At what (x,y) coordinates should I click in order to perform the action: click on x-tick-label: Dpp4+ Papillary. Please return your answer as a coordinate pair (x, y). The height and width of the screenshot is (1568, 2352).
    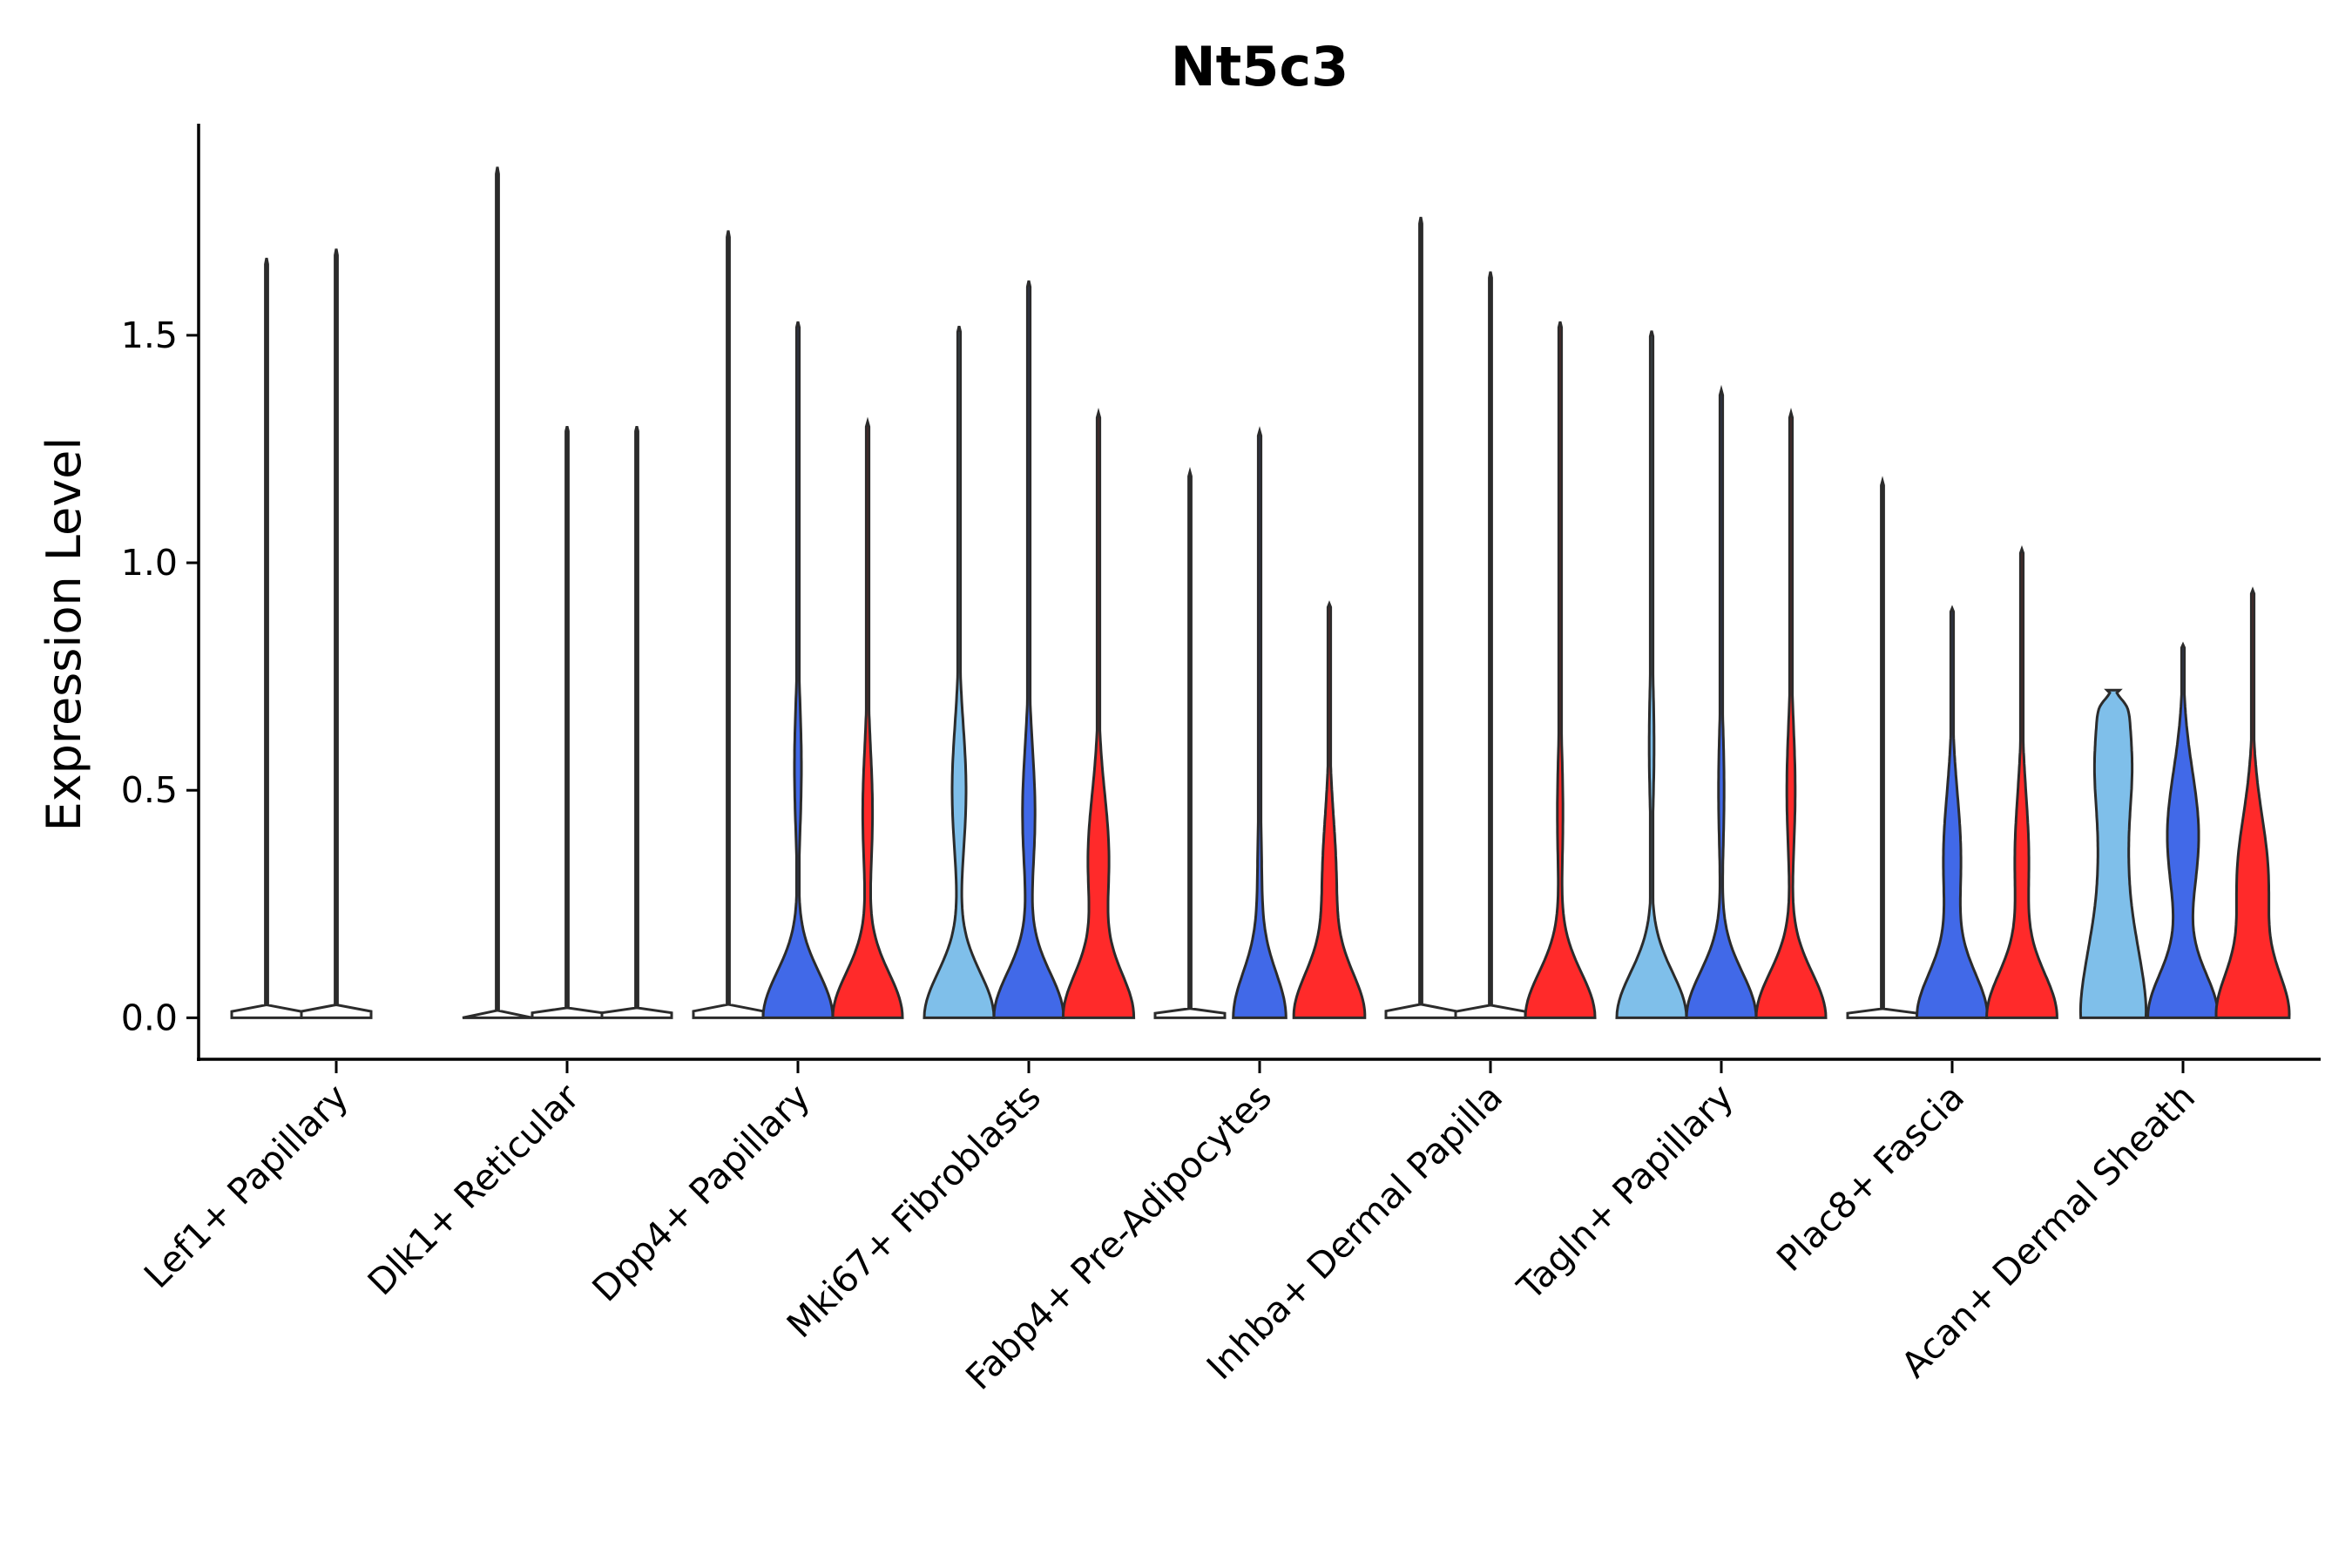
    Looking at the image, I should click on (702, 1192).